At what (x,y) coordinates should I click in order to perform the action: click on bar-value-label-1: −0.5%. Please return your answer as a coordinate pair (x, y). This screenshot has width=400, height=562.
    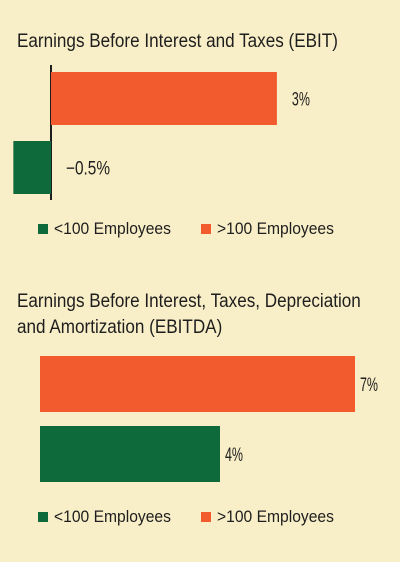
    Looking at the image, I should click on (88, 169).